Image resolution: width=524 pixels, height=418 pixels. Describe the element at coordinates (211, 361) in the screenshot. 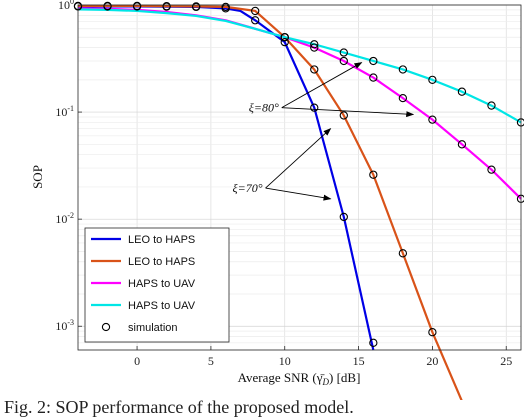

I see `x-tick-label: 5` at that location.